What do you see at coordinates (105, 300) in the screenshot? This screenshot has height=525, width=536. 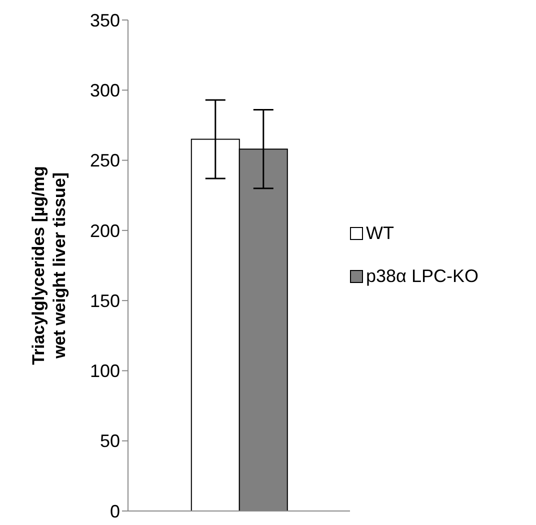 I see `y-tick-label: 150` at bounding box center [105, 300].